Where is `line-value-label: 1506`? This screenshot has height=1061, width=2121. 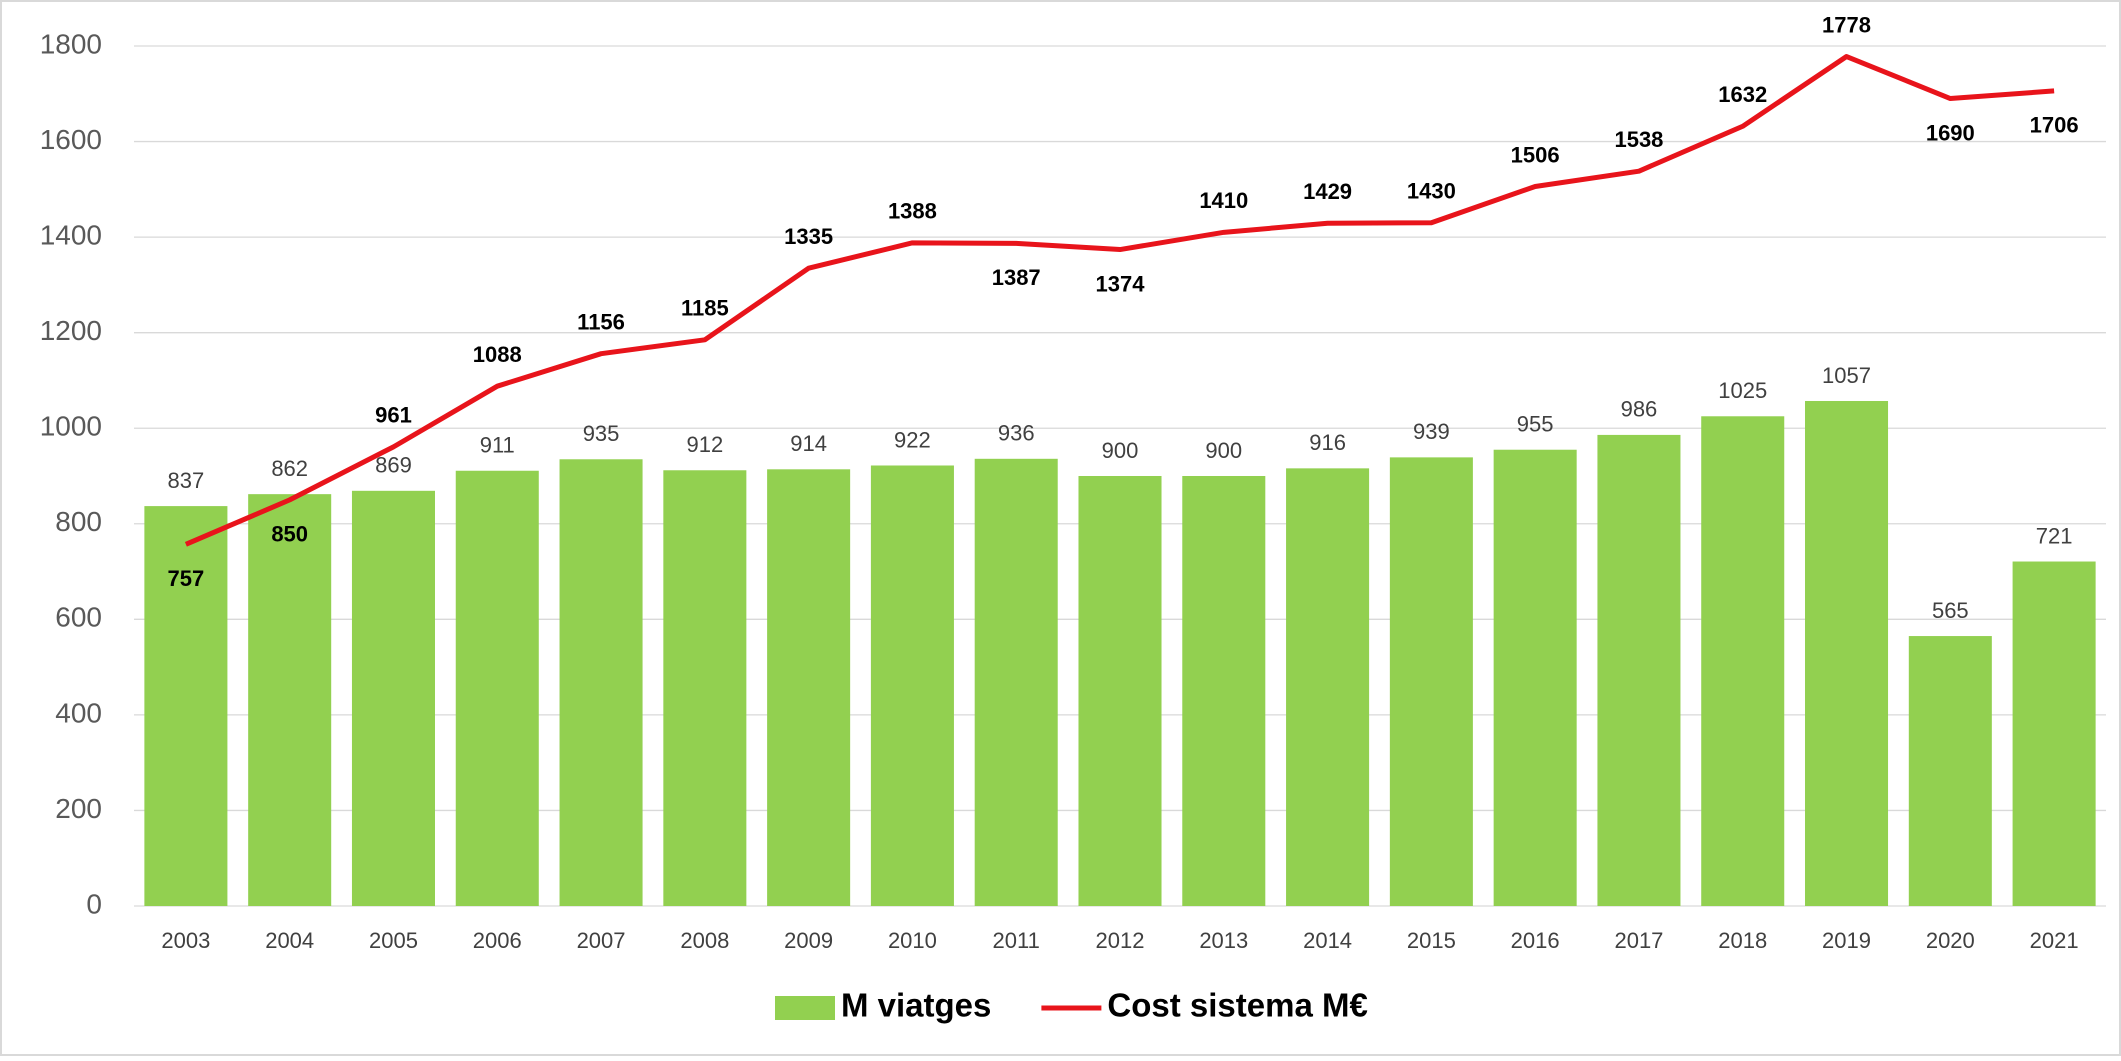
line-value-label: 1506 is located at coordinates (1535, 154).